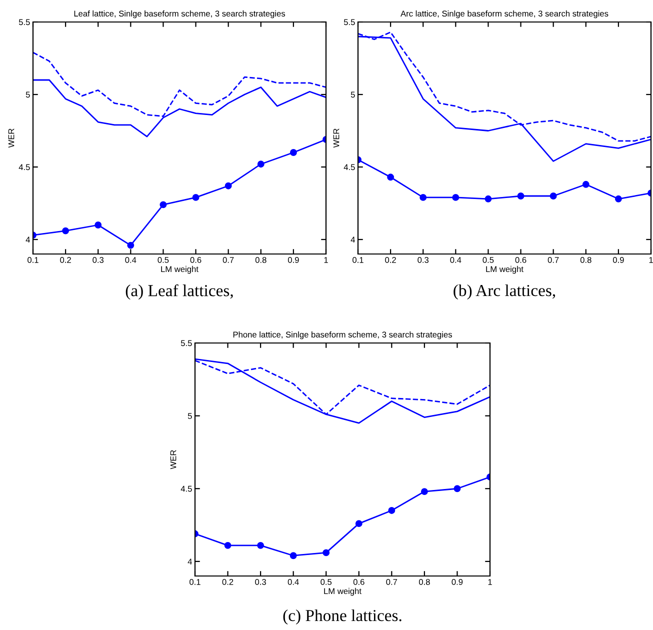 The height and width of the screenshot is (630, 653). Describe the element at coordinates (504, 99) in the screenshot. I see `line-series` at that location.